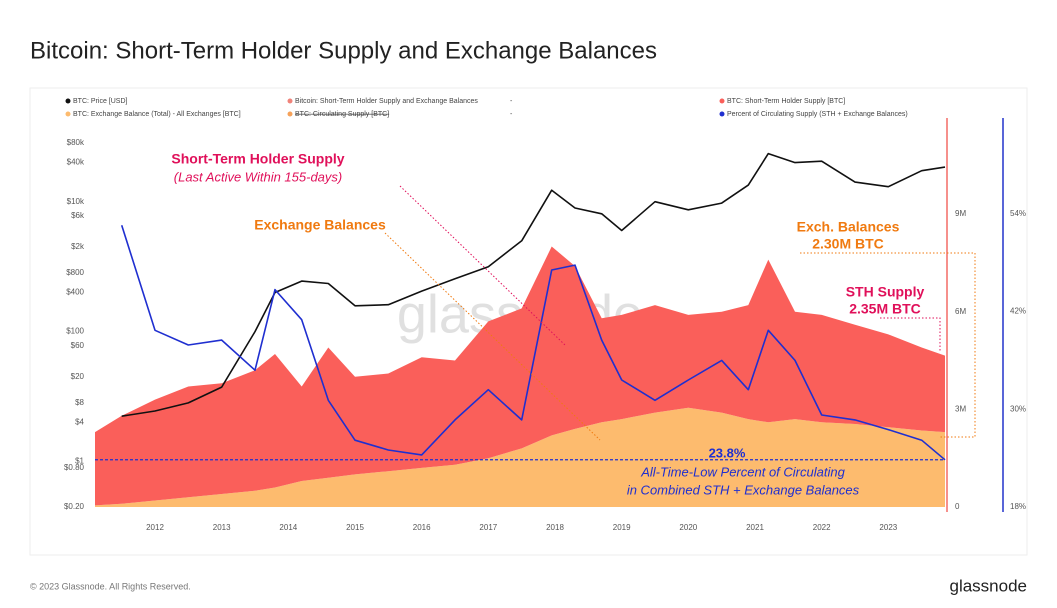  What do you see at coordinates (960, 213) in the screenshot?
I see `y2-tick-label: 9M` at bounding box center [960, 213].